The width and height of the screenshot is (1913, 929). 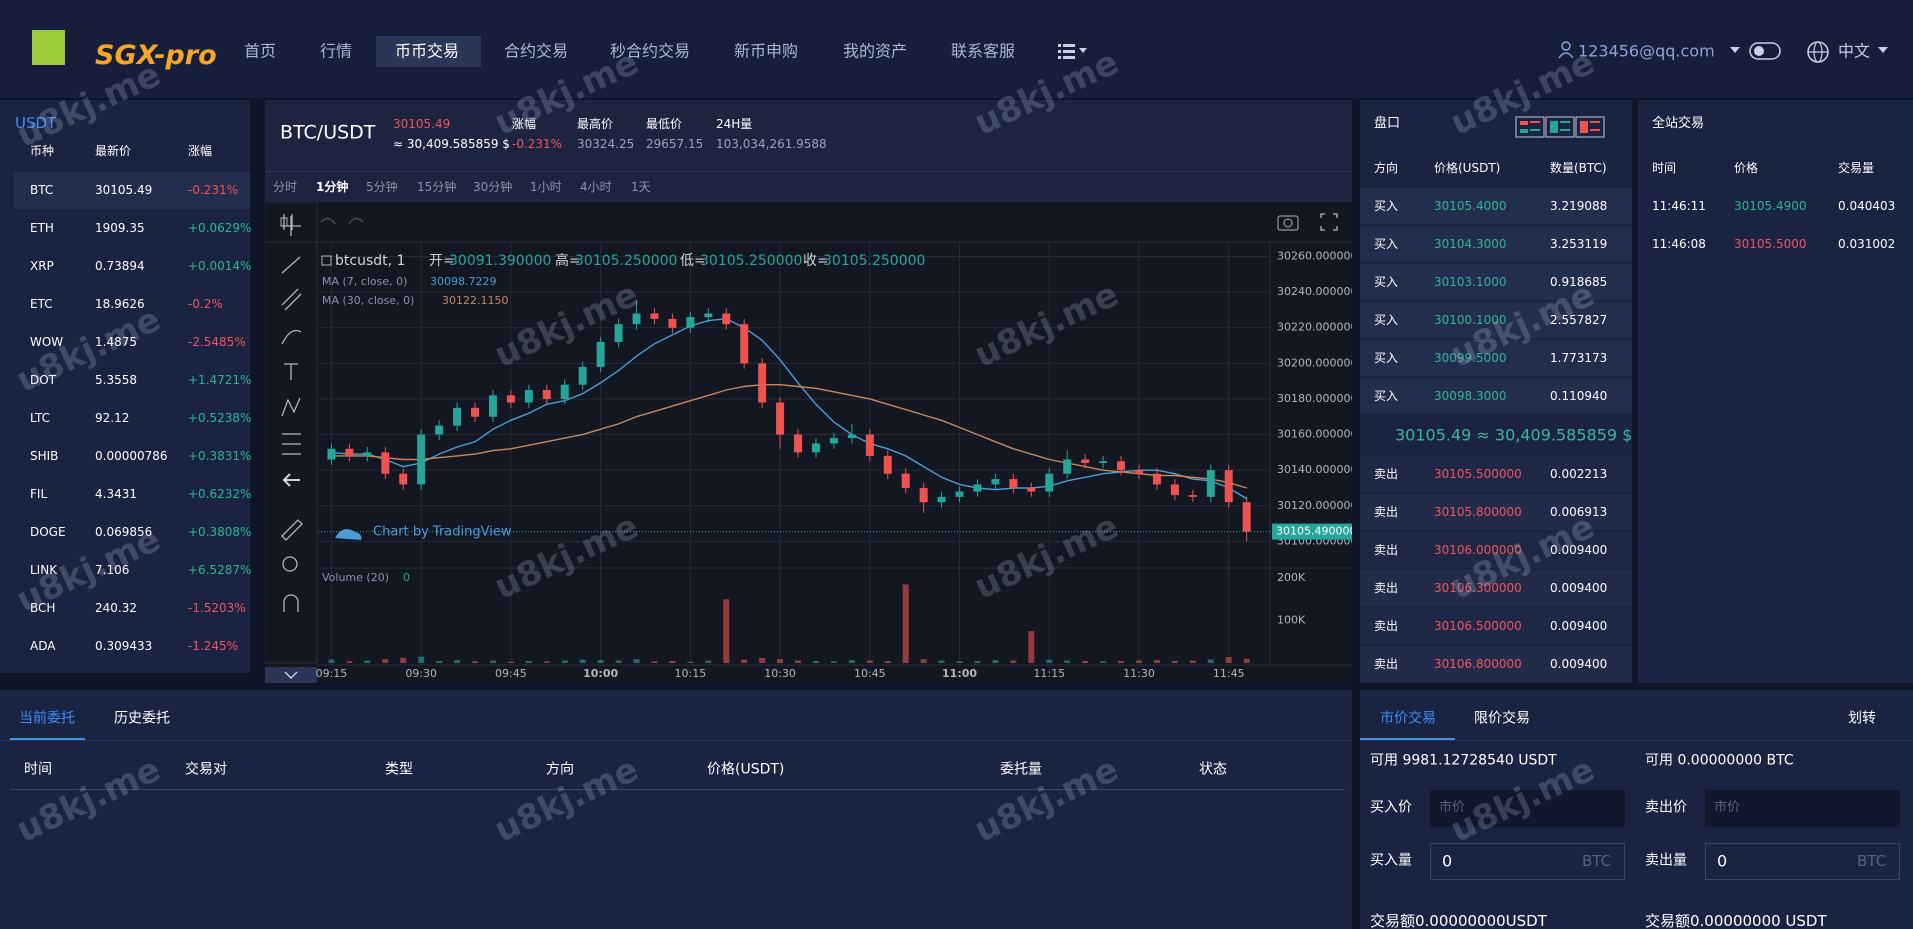 I want to click on market-price: 0.00000786, so click(x=131, y=455).